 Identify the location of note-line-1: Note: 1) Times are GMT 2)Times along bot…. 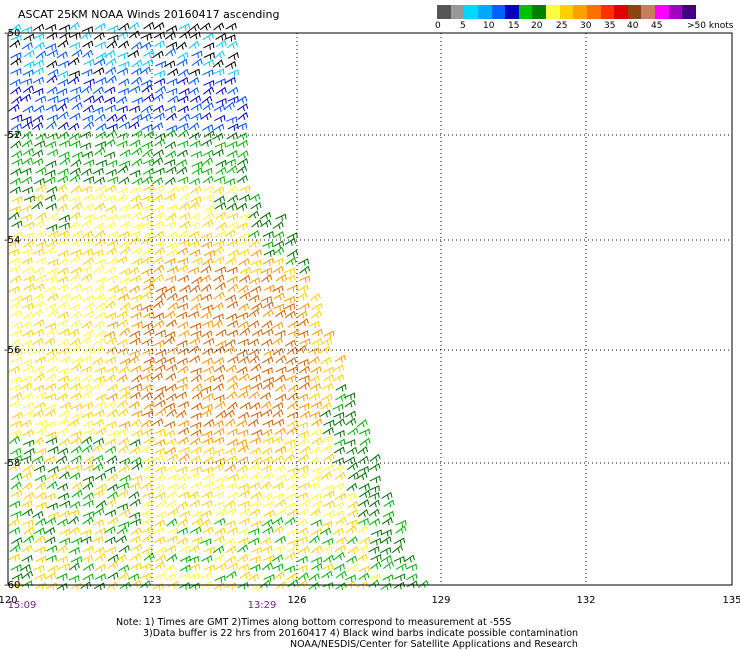
(314, 622).